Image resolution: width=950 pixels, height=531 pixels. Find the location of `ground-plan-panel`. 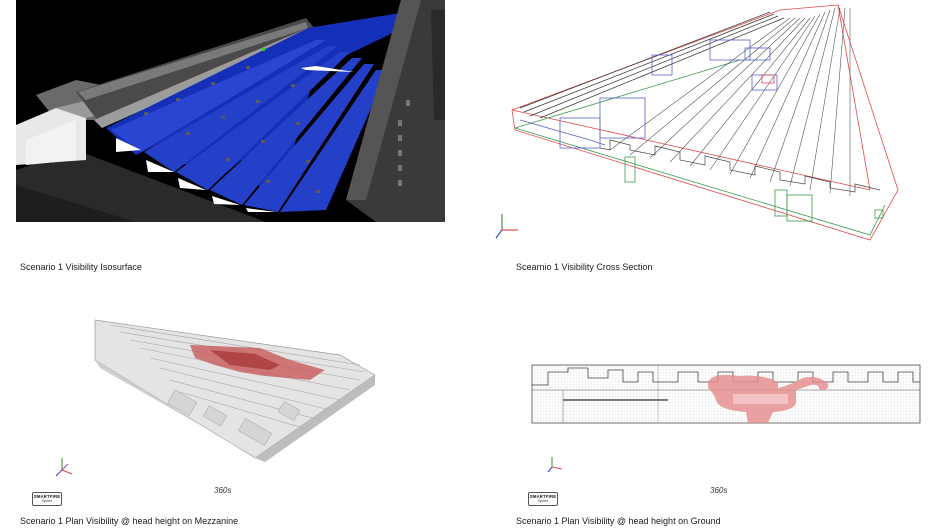

ground-plan-panel is located at coordinates (725, 395).